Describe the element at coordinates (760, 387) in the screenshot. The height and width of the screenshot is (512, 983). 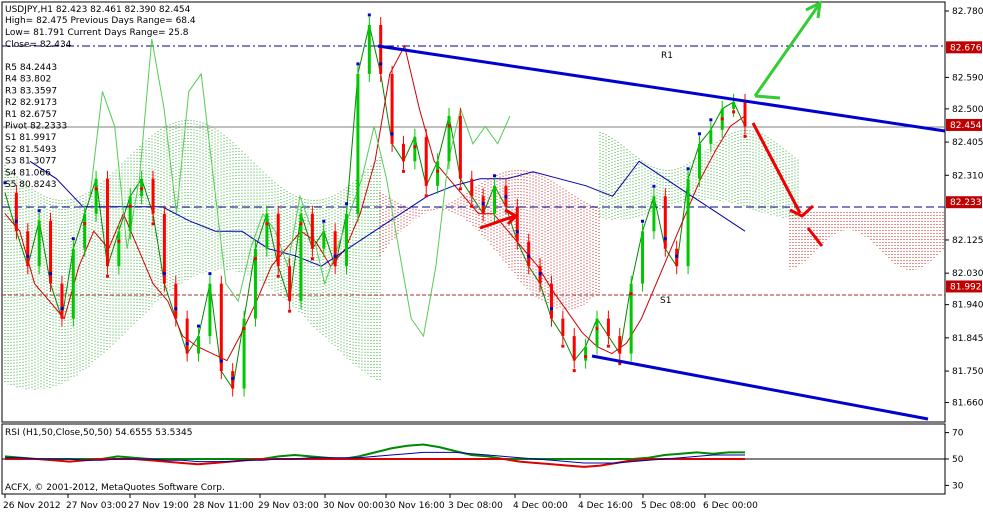
I see `lower-trend-line` at that location.